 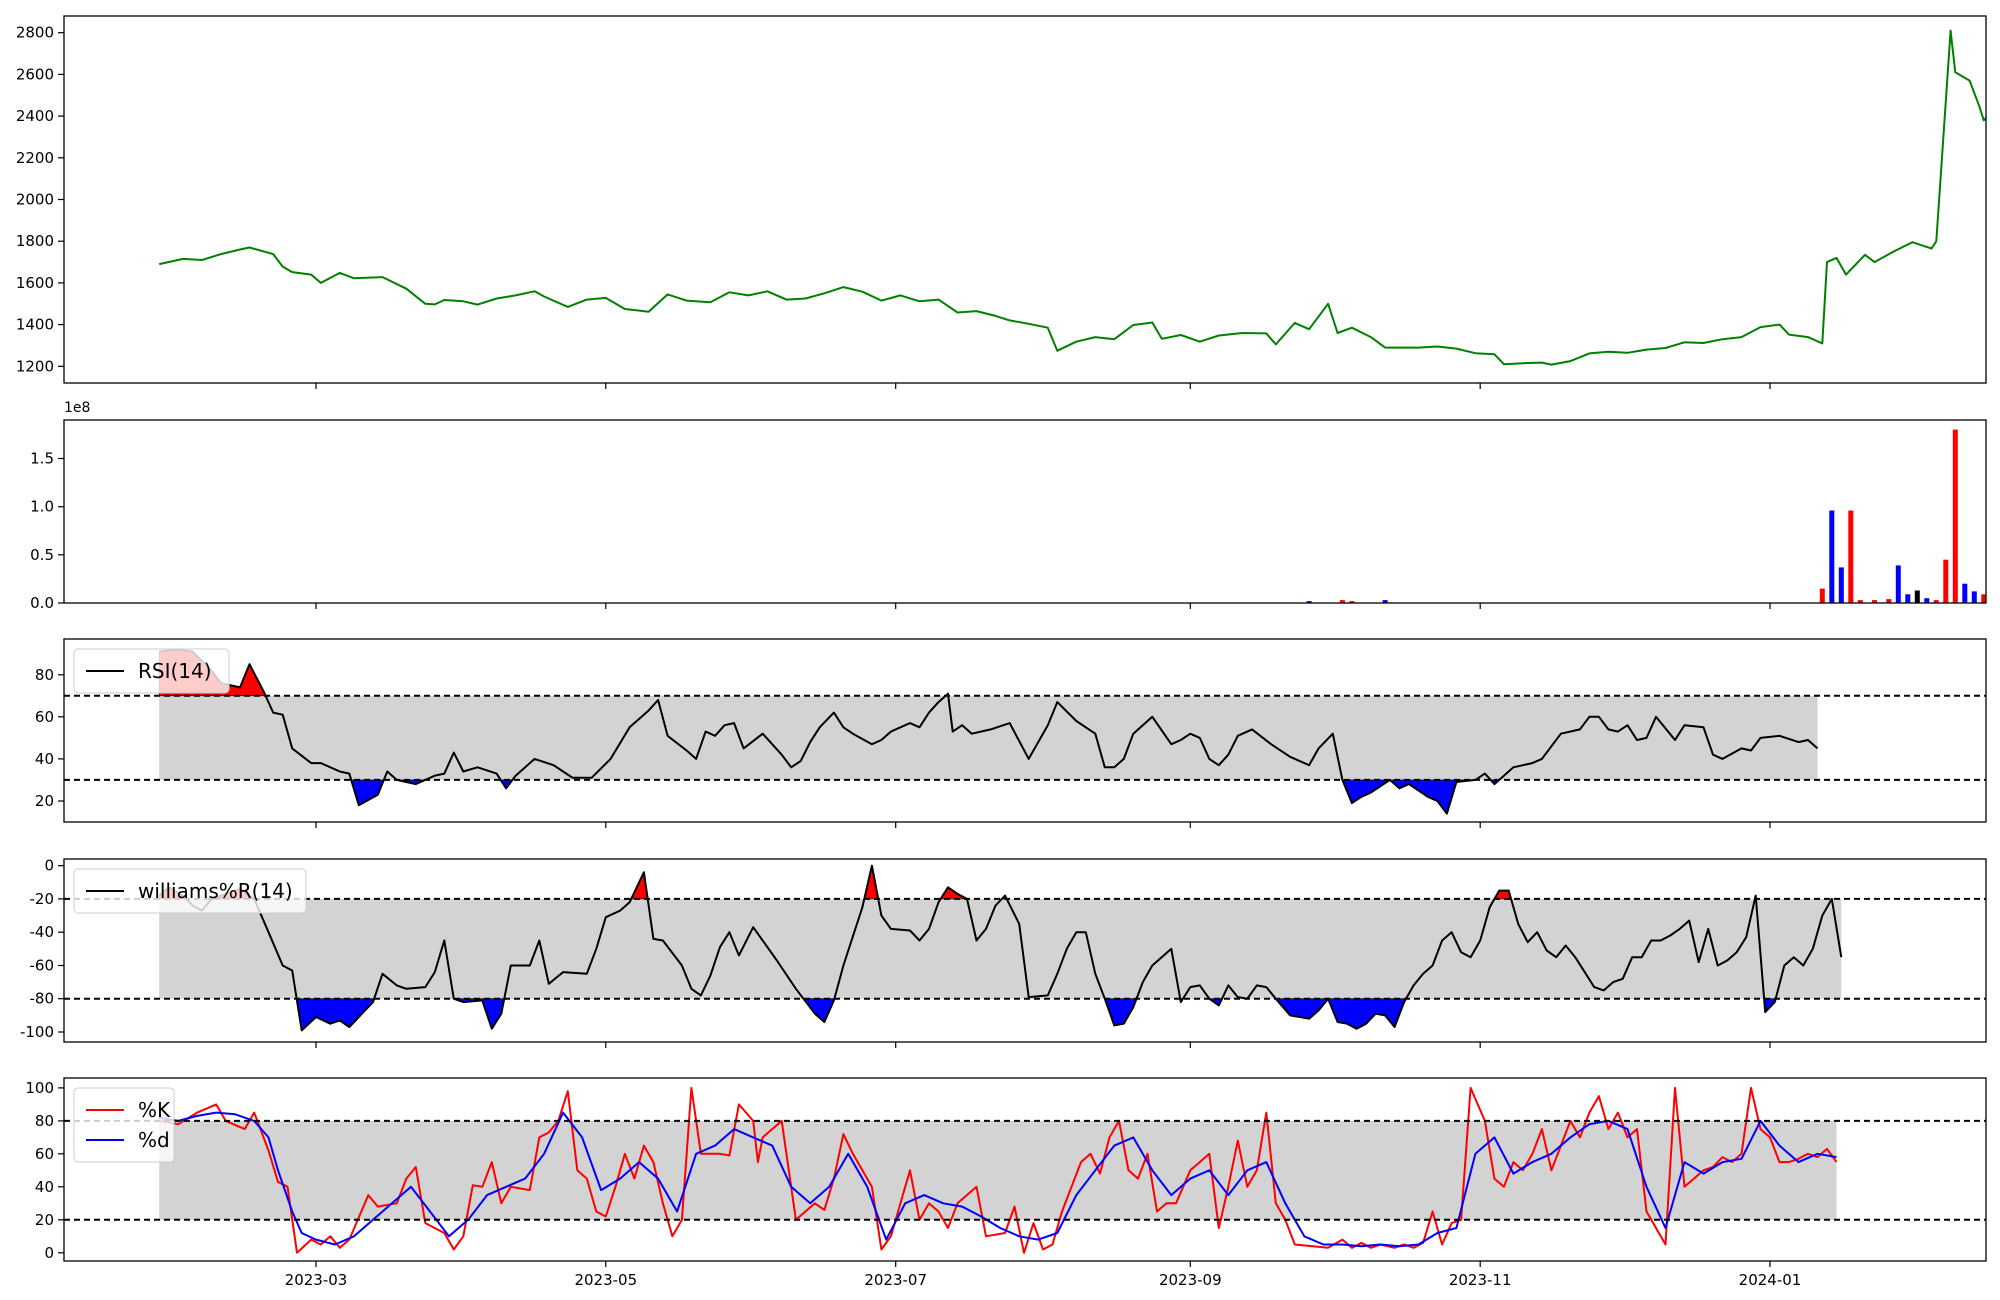 I want to click on legend-rsi: RSI(14), so click(x=151, y=671).